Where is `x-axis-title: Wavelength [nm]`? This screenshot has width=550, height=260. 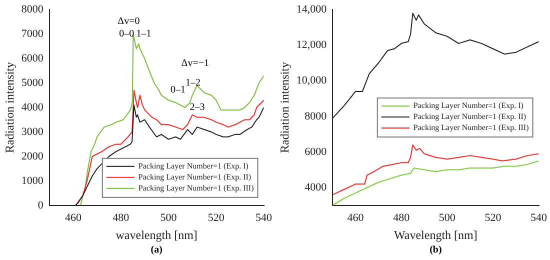
x-axis-title: Wavelength [nm] is located at coordinates (436, 235).